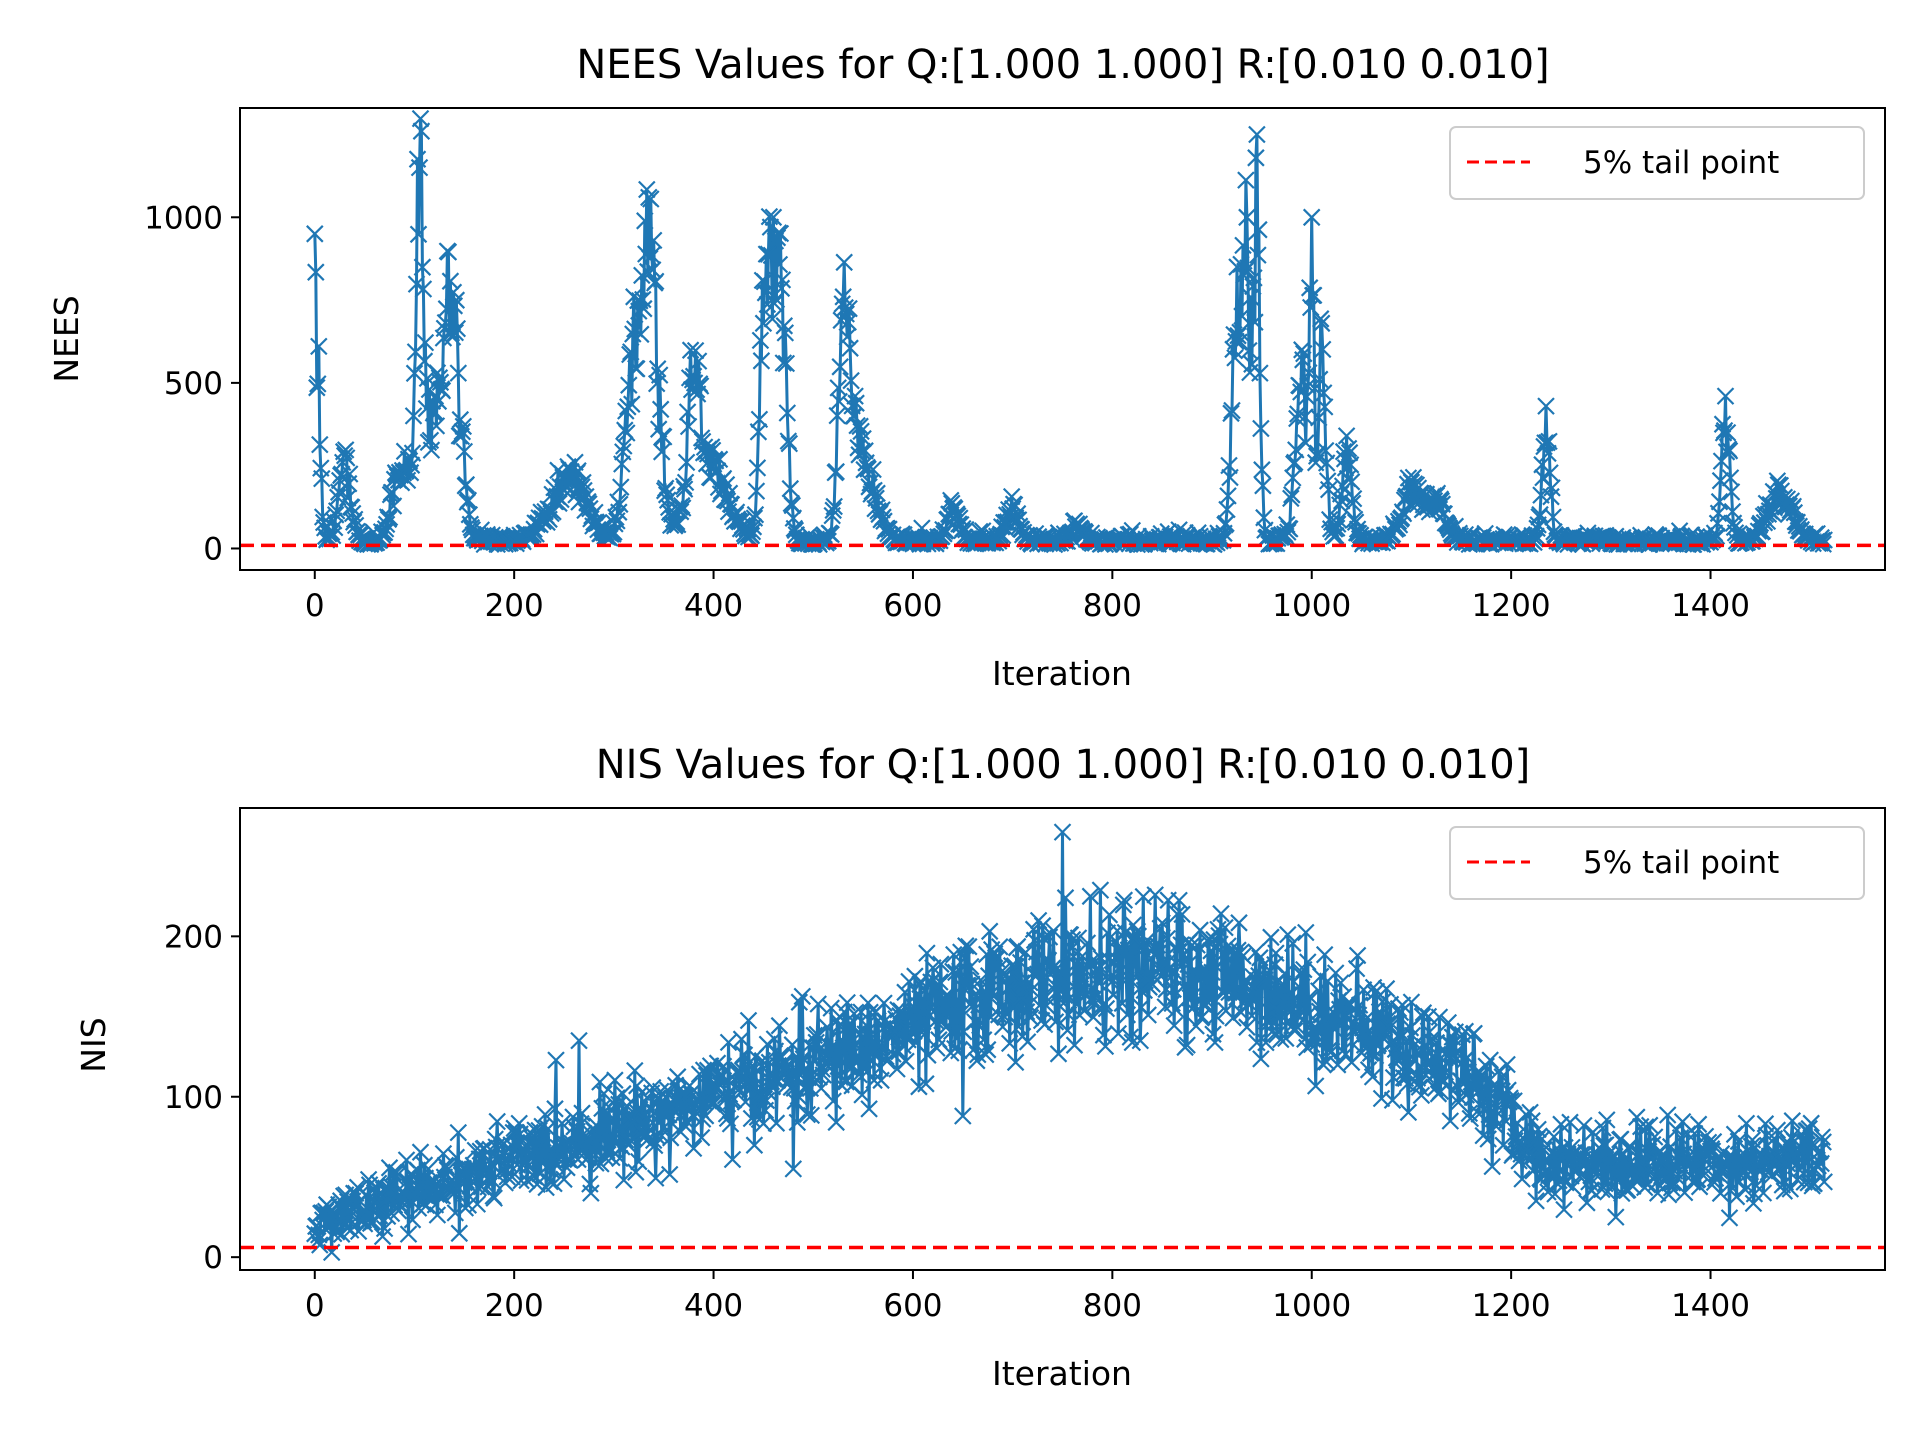  What do you see at coordinates (1710, 606) in the screenshot?
I see `x-tick-label: 1400` at bounding box center [1710, 606].